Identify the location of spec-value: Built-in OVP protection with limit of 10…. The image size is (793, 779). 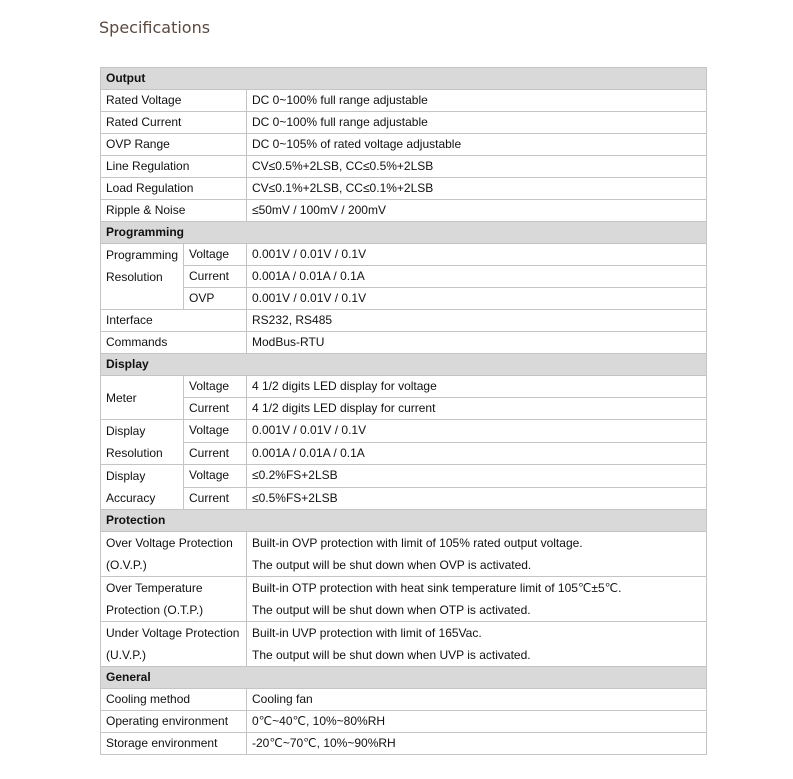
(476, 554).